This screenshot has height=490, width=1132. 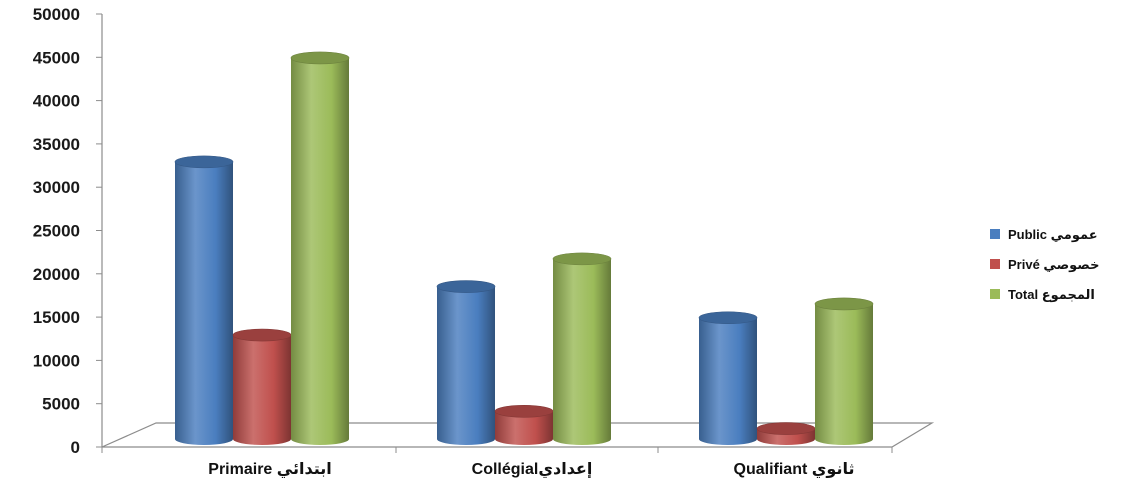 I want to click on y-tick-label: 25000, so click(x=56, y=231).